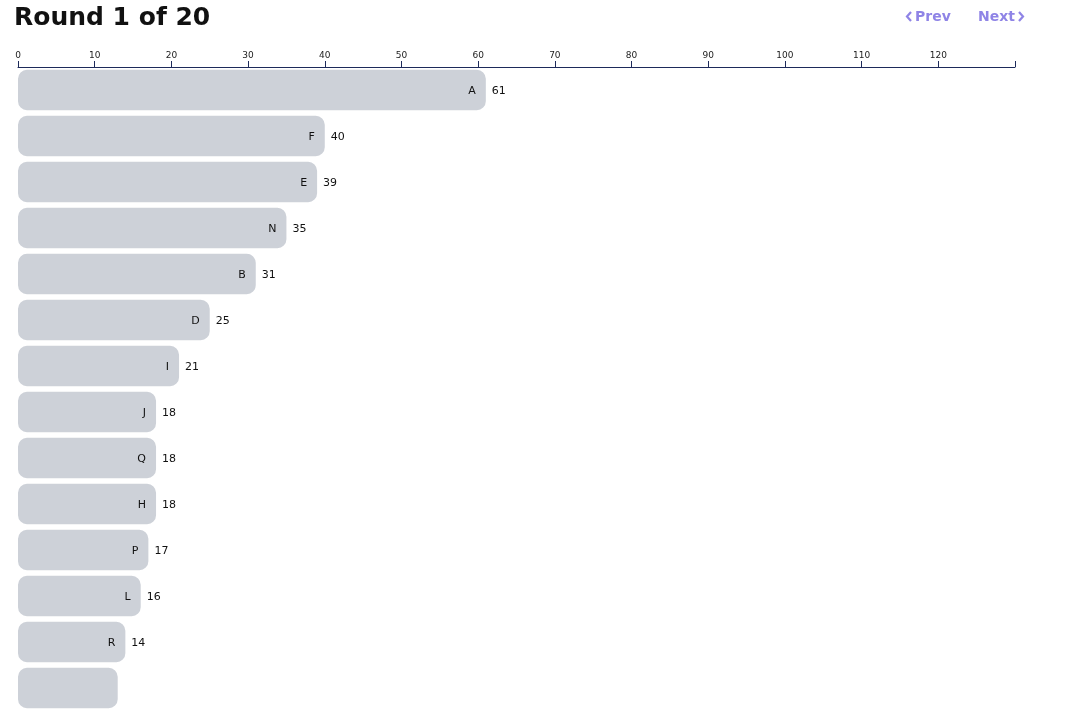 This screenshot has height=711, width=1075. I want to click on y-tick-label: E, so click(304, 182).